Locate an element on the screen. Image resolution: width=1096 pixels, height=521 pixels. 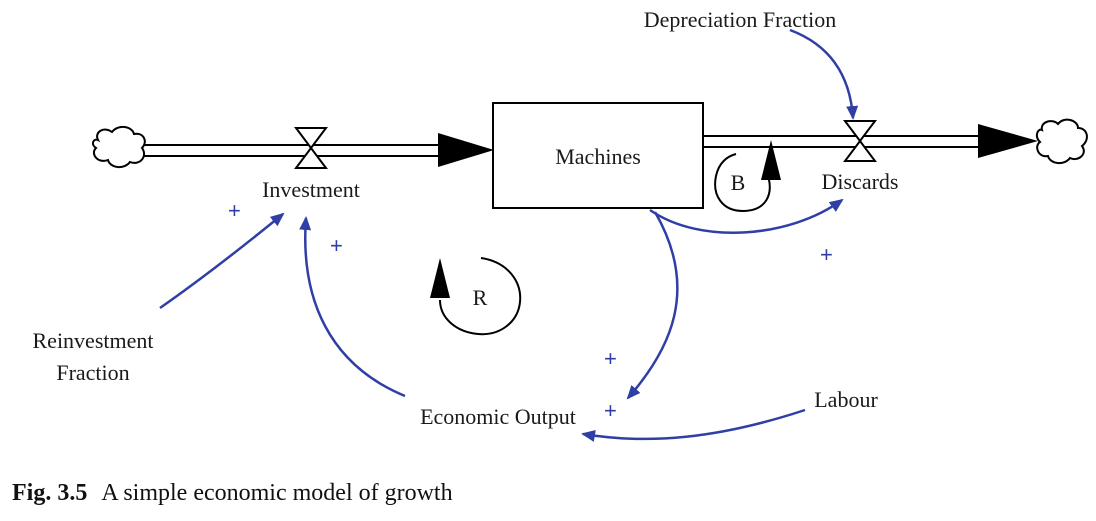
discards-valve-icon is located at coordinates (860, 141).